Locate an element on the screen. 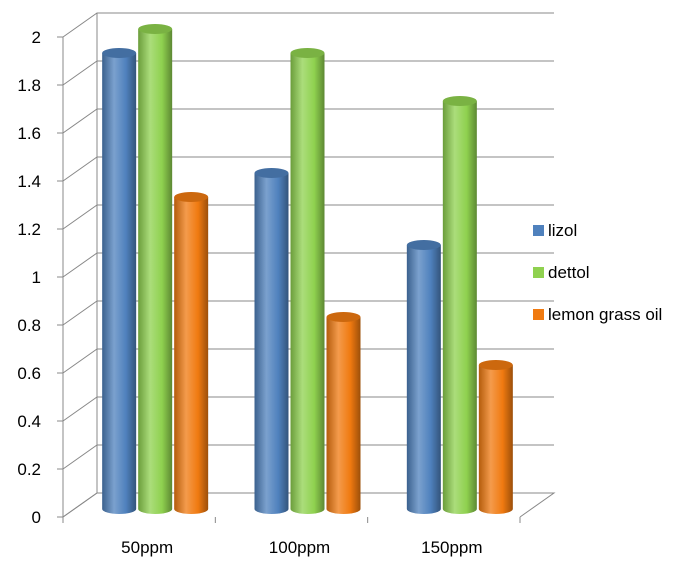 Image resolution: width=691 pixels, height=563 pixels. bar-dettol-50ppm is located at coordinates (155, 269).